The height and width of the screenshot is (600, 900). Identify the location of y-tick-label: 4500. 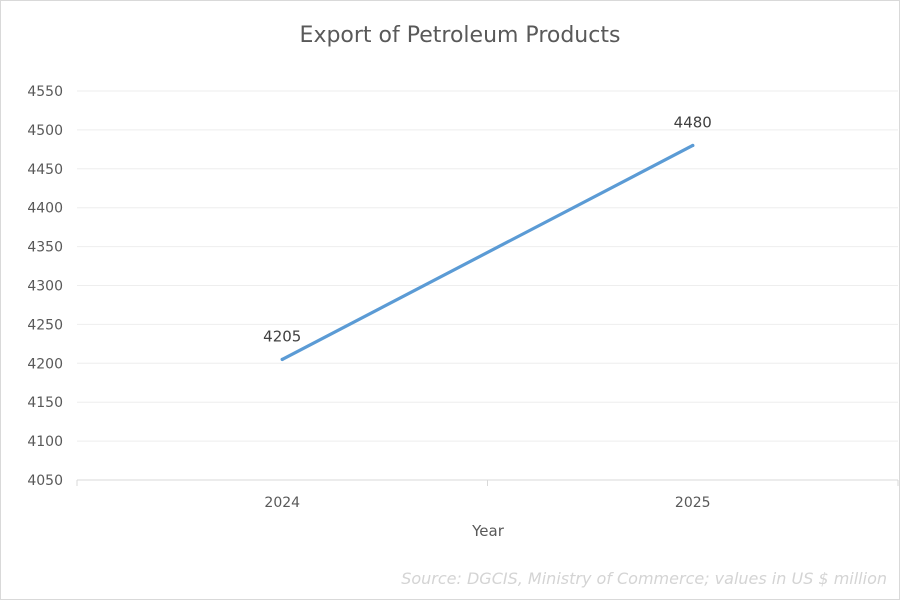
(45, 131).